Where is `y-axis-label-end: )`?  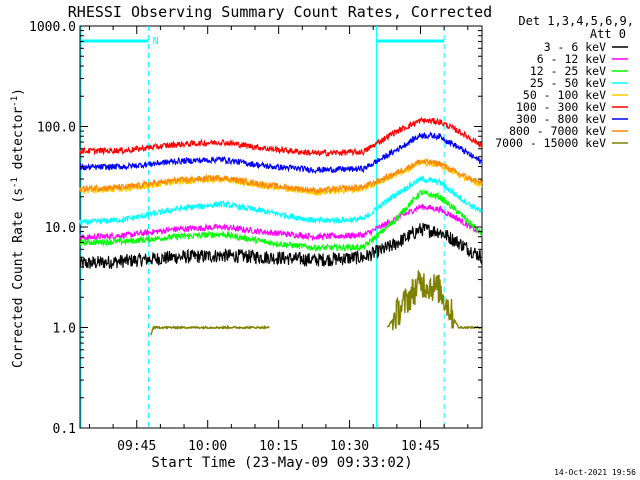 y-axis-label-end: ) is located at coordinates (18, 92).